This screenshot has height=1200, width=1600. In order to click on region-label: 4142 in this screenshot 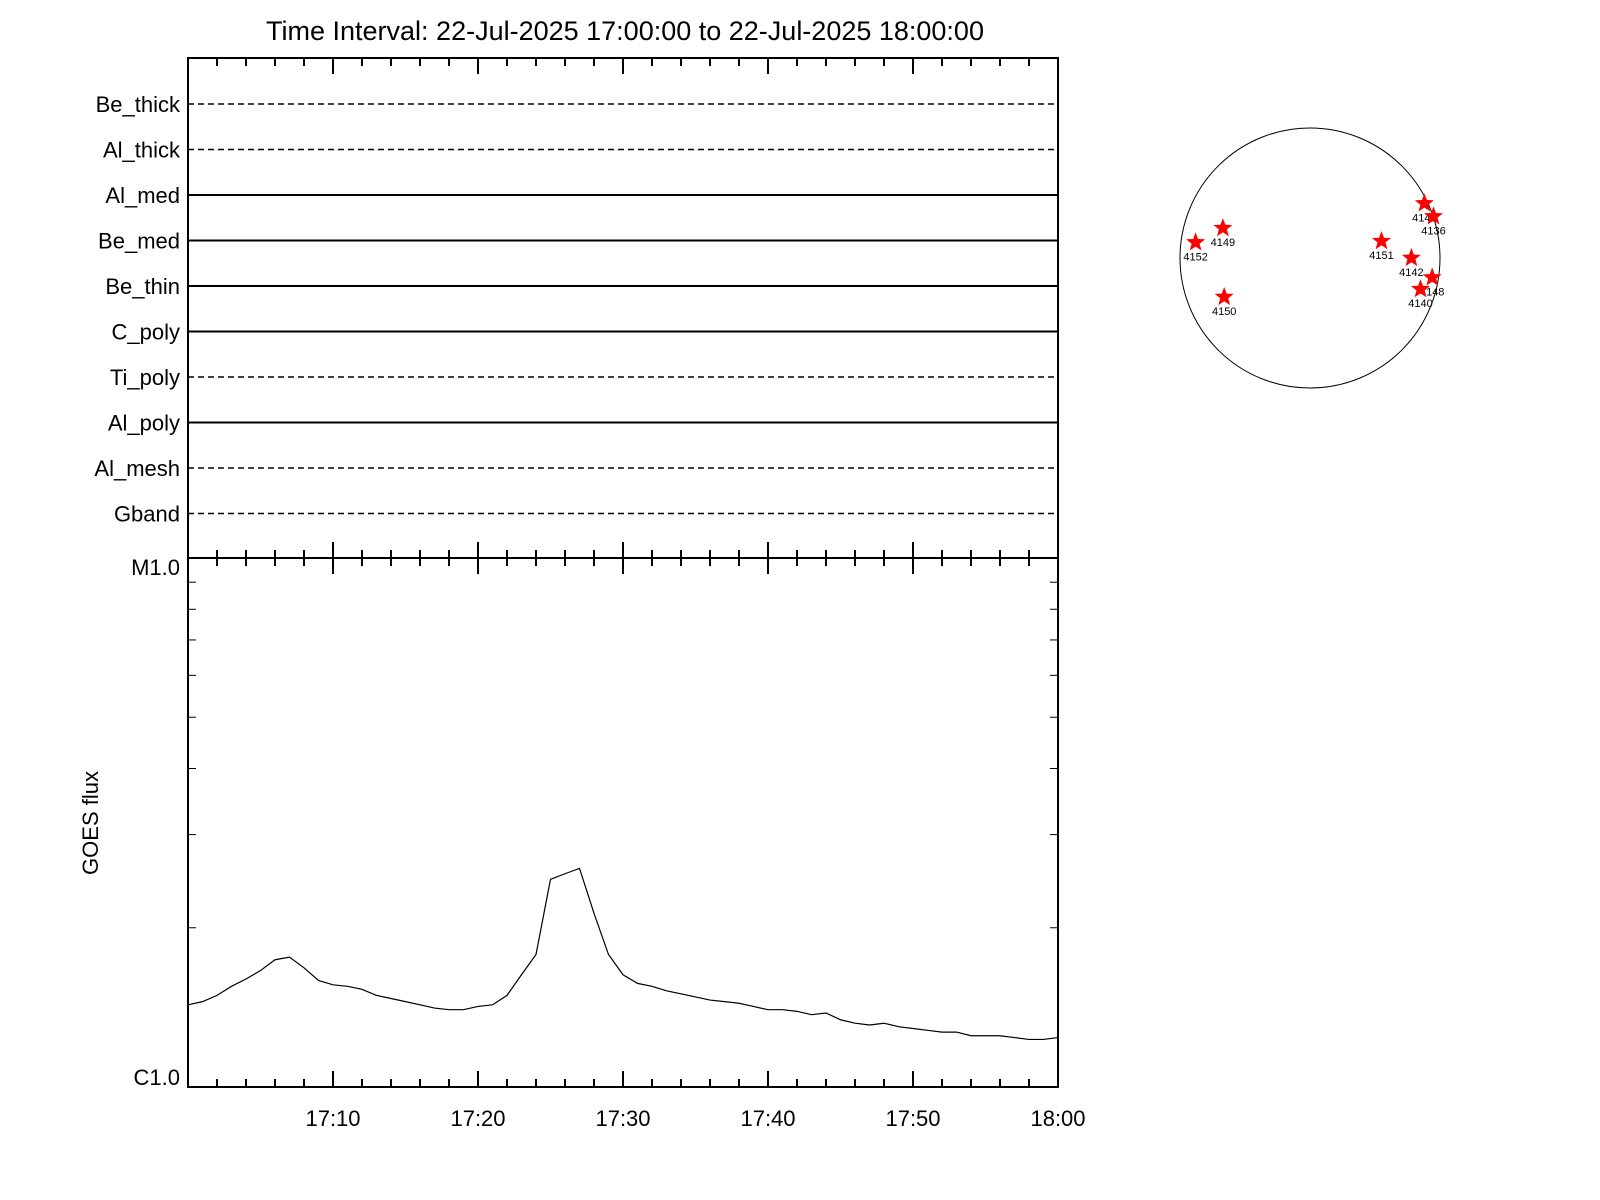, I will do `click(1411, 273)`.